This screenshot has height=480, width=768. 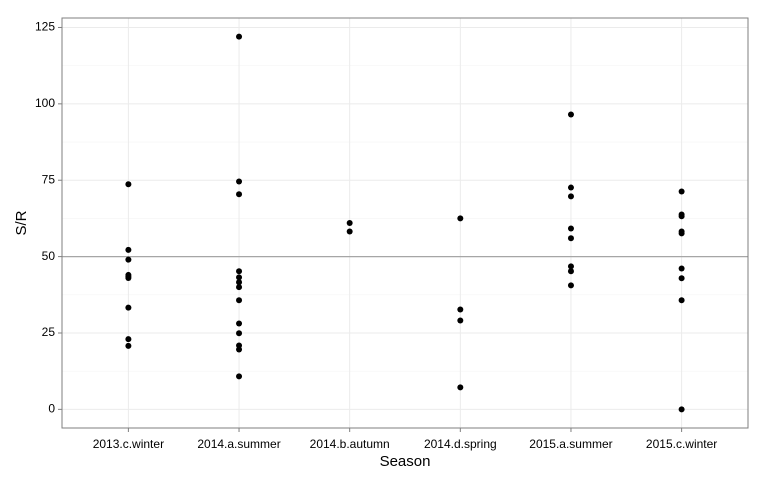 I want to click on x-tick-label: 2014.d.spring, so click(x=460, y=444).